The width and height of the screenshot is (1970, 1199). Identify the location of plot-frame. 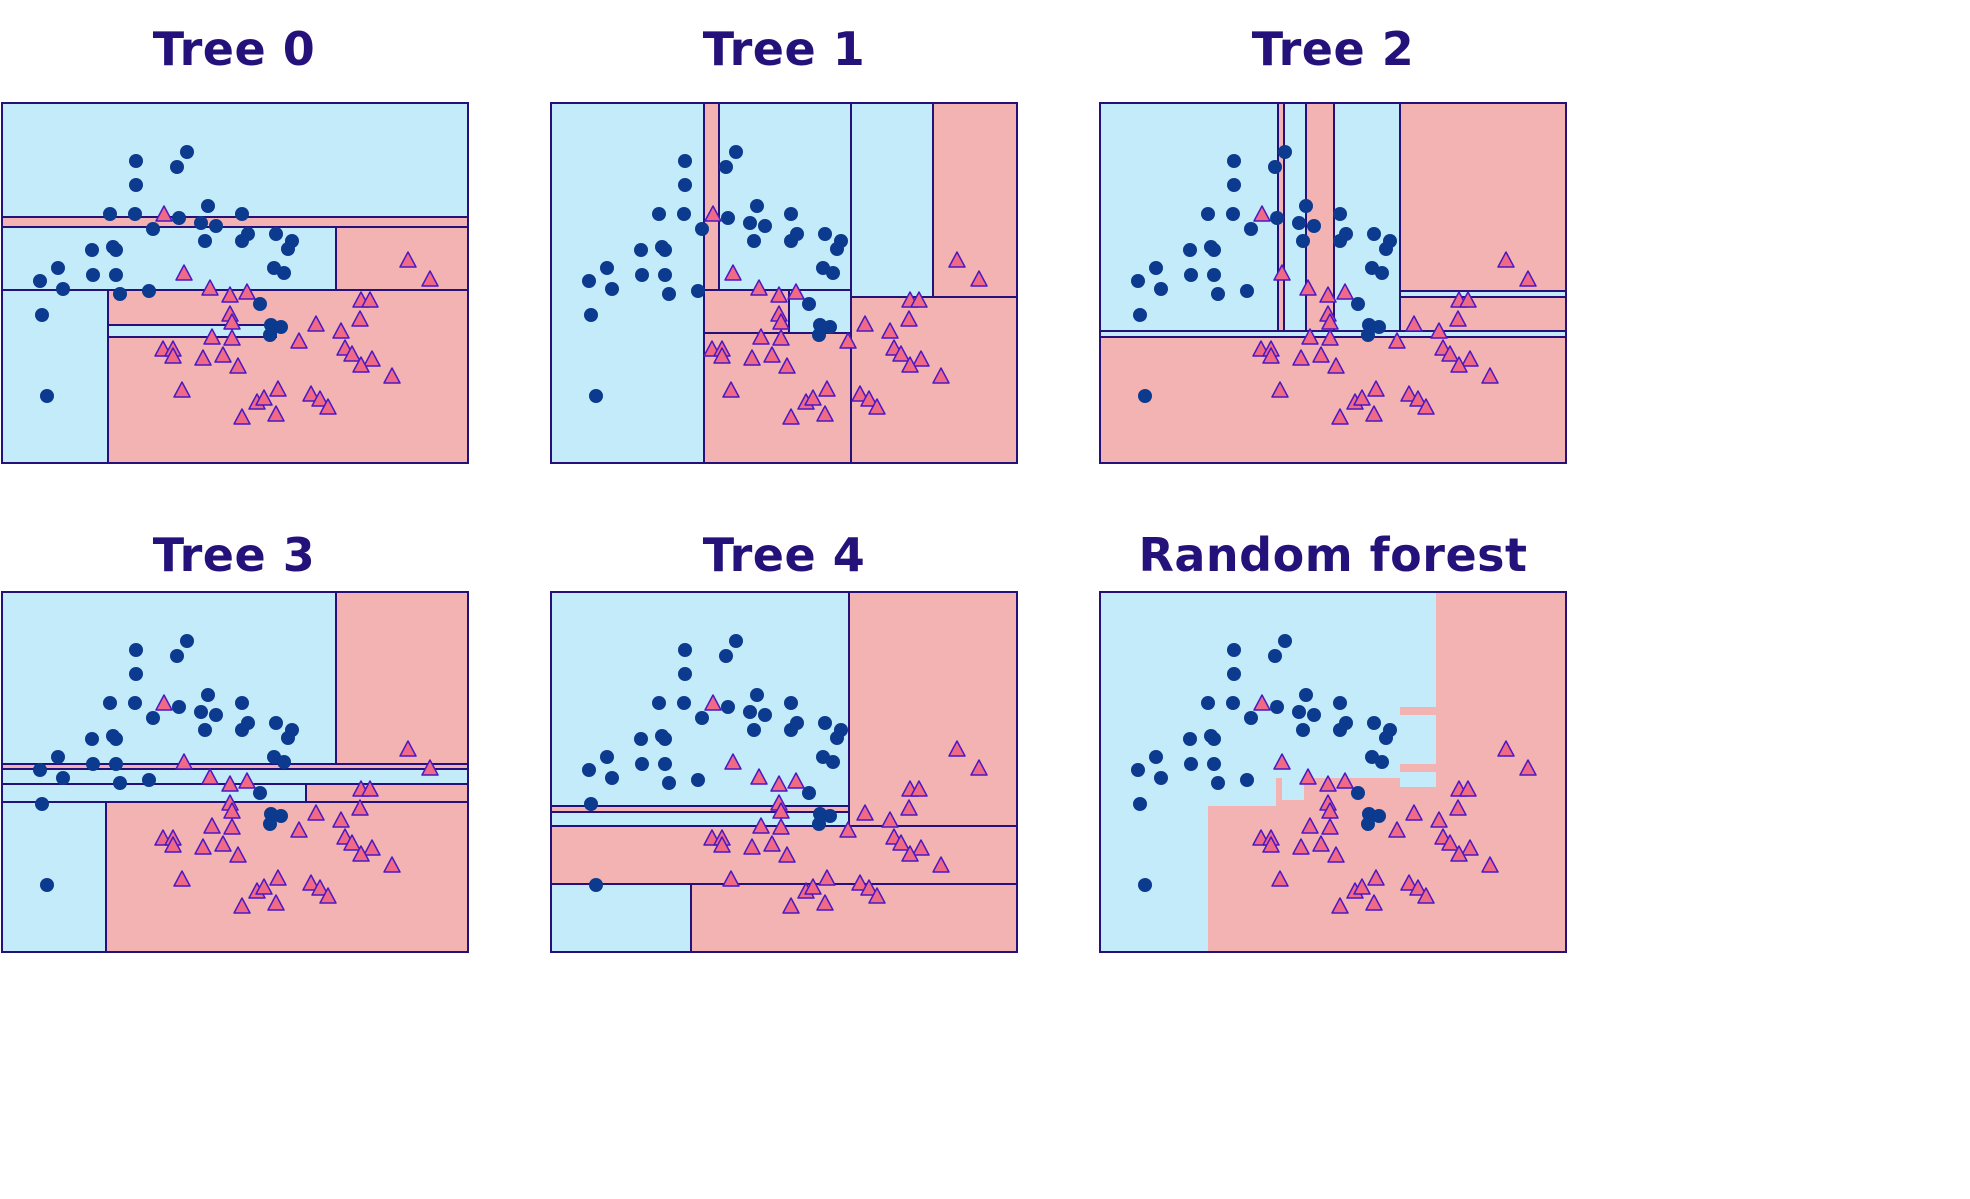
(784, 283).